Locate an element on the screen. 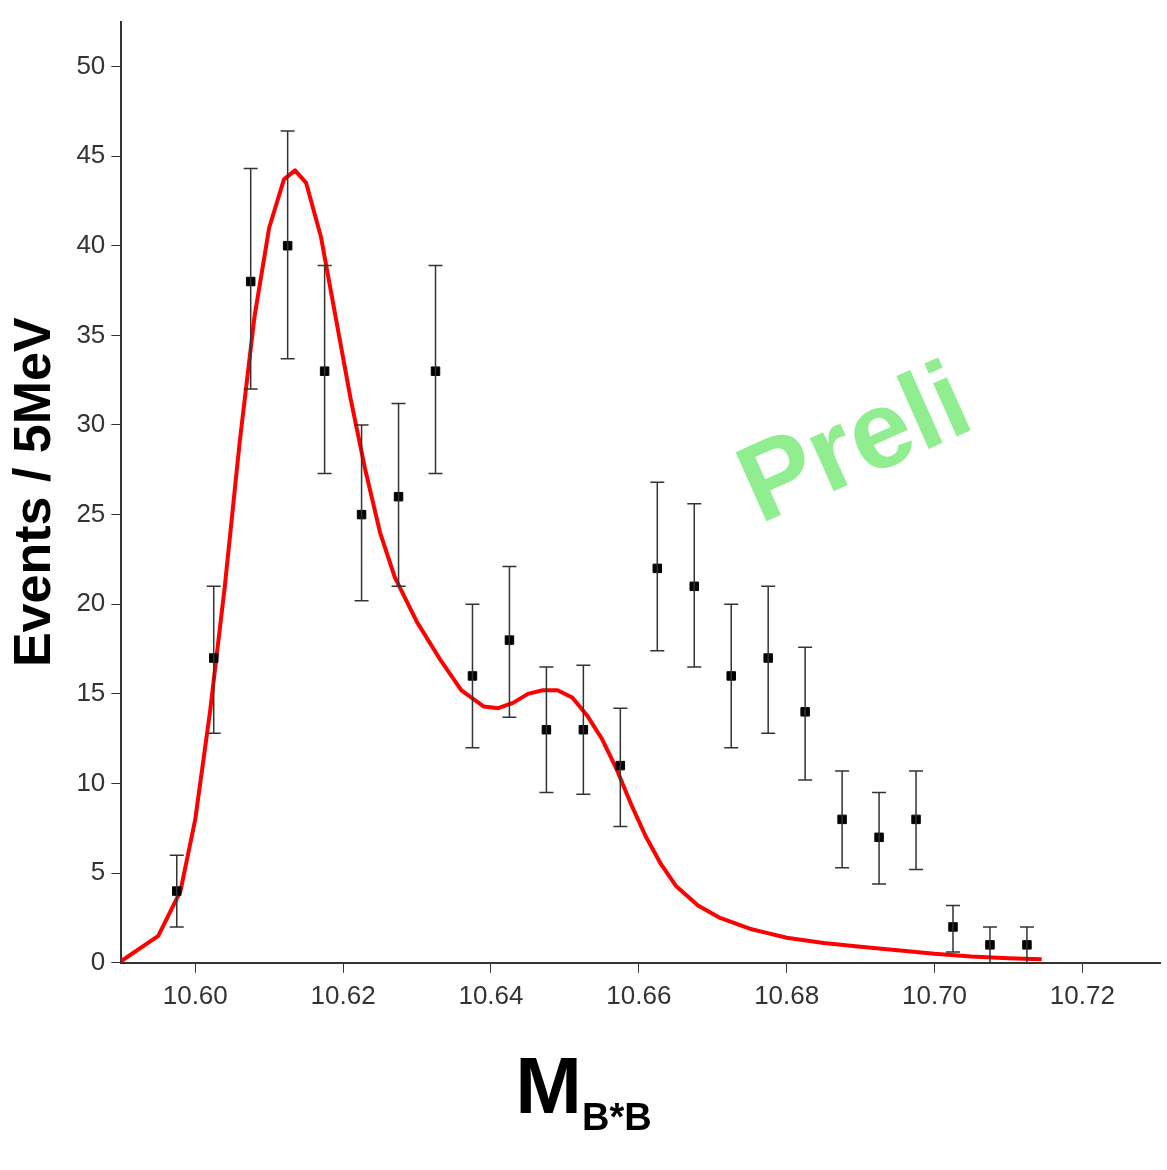 The image size is (1167, 1170). y-tick-label: 30 is located at coordinates (91, 423).